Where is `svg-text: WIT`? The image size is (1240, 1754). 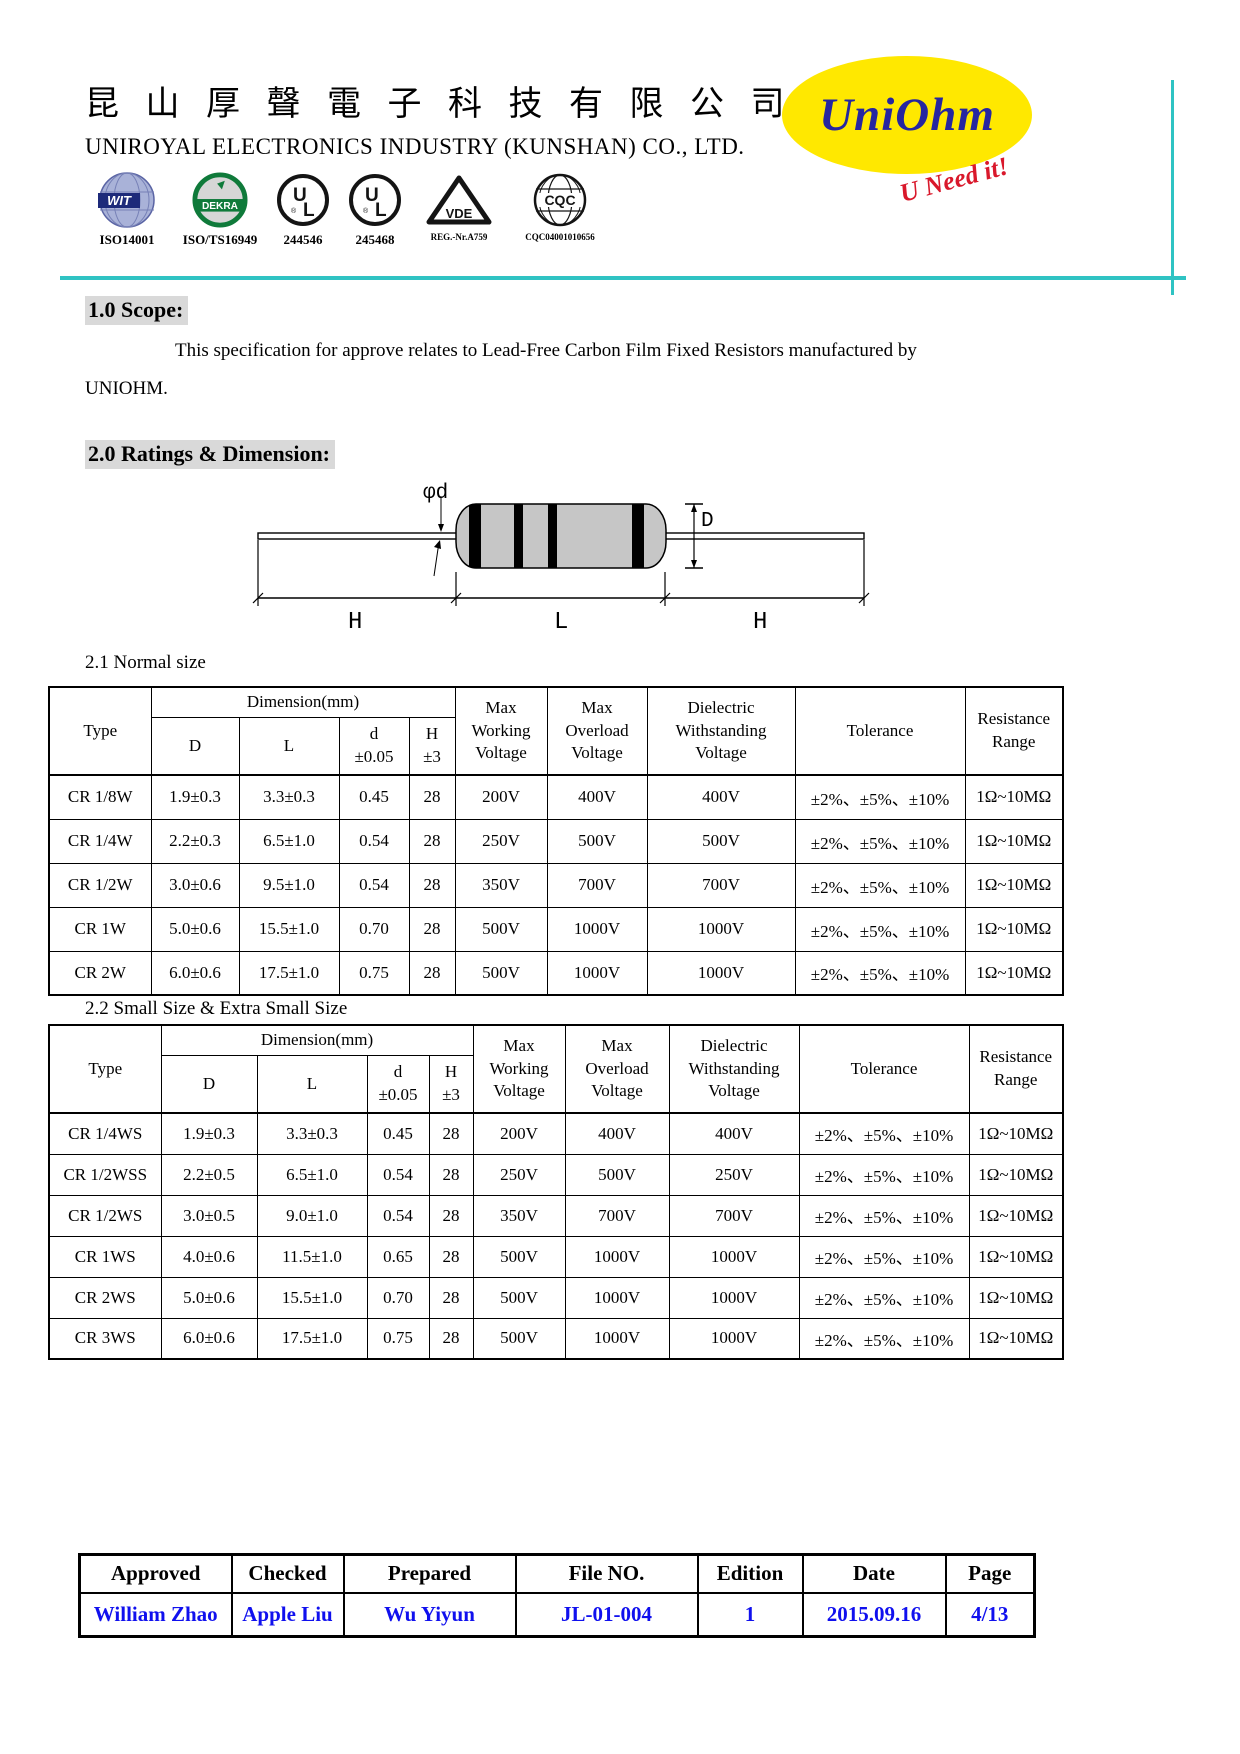
svg-text: WIT is located at coordinates (119, 200).